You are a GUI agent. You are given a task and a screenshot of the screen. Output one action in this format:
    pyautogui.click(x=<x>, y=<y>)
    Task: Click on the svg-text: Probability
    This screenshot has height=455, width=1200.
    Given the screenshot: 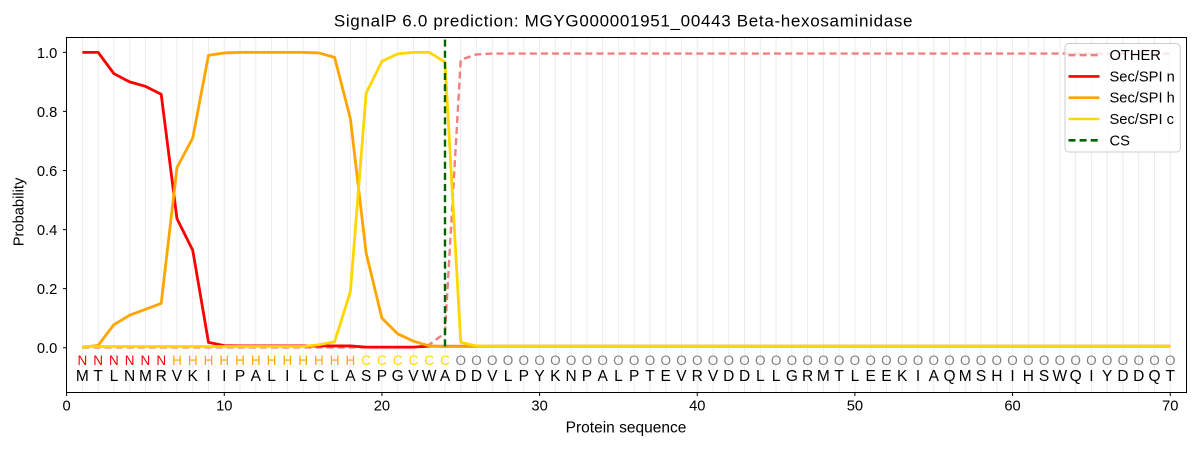 What is the action you would take?
    pyautogui.click(x=20, y=211)
    